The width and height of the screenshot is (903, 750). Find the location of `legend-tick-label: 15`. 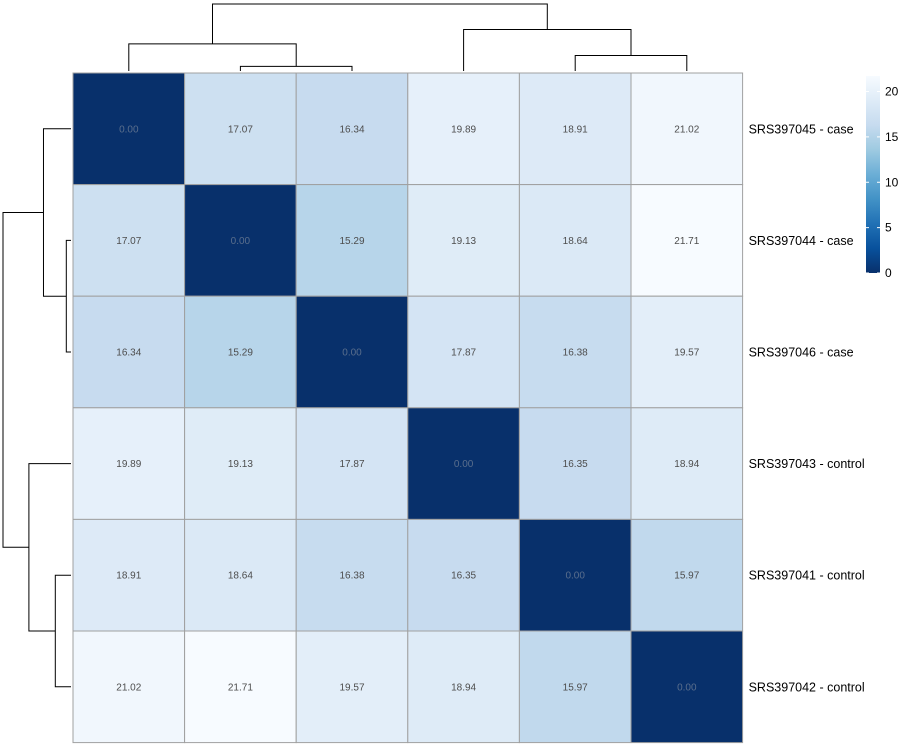

legend-tick-label: 15 is located at coordinates (892, 137).